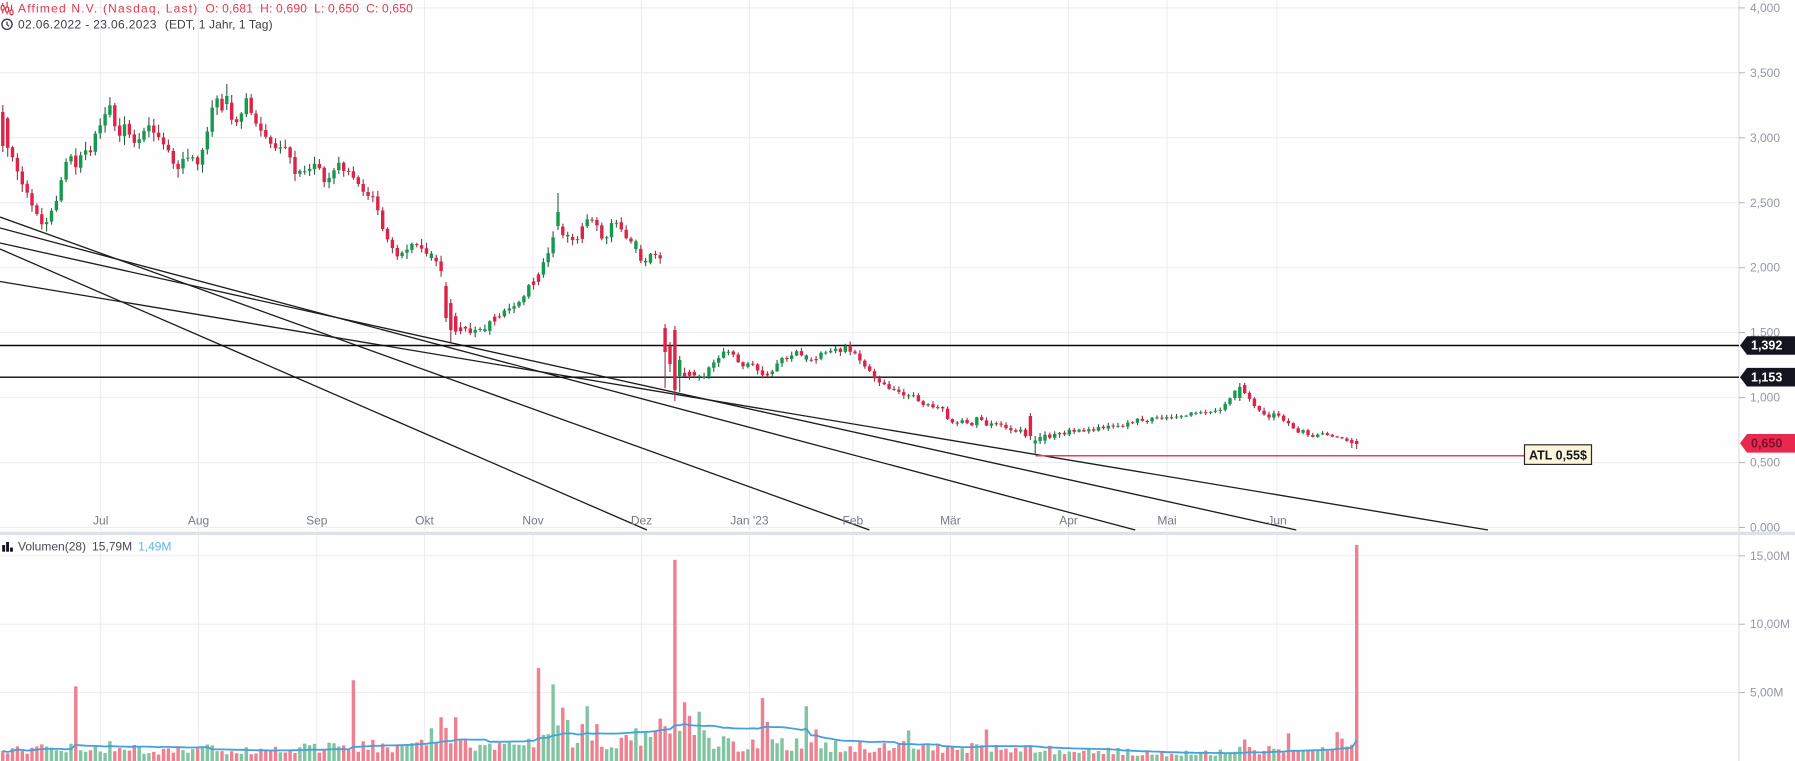 This screenshot has width=1795, height=761. Describe the element at coordinates (1770, 624) in the screenshot. I see `svg-text: 10,00M` at that location.